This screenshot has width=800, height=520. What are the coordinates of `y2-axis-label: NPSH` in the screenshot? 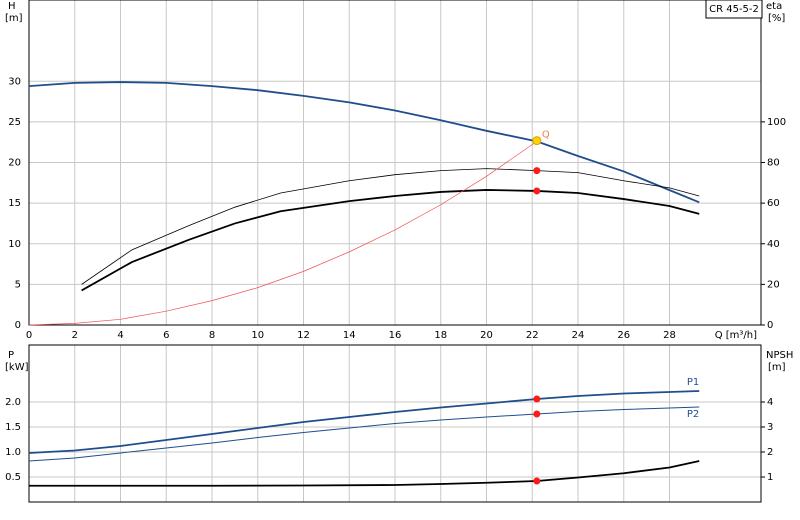 It's located at (779, 355).